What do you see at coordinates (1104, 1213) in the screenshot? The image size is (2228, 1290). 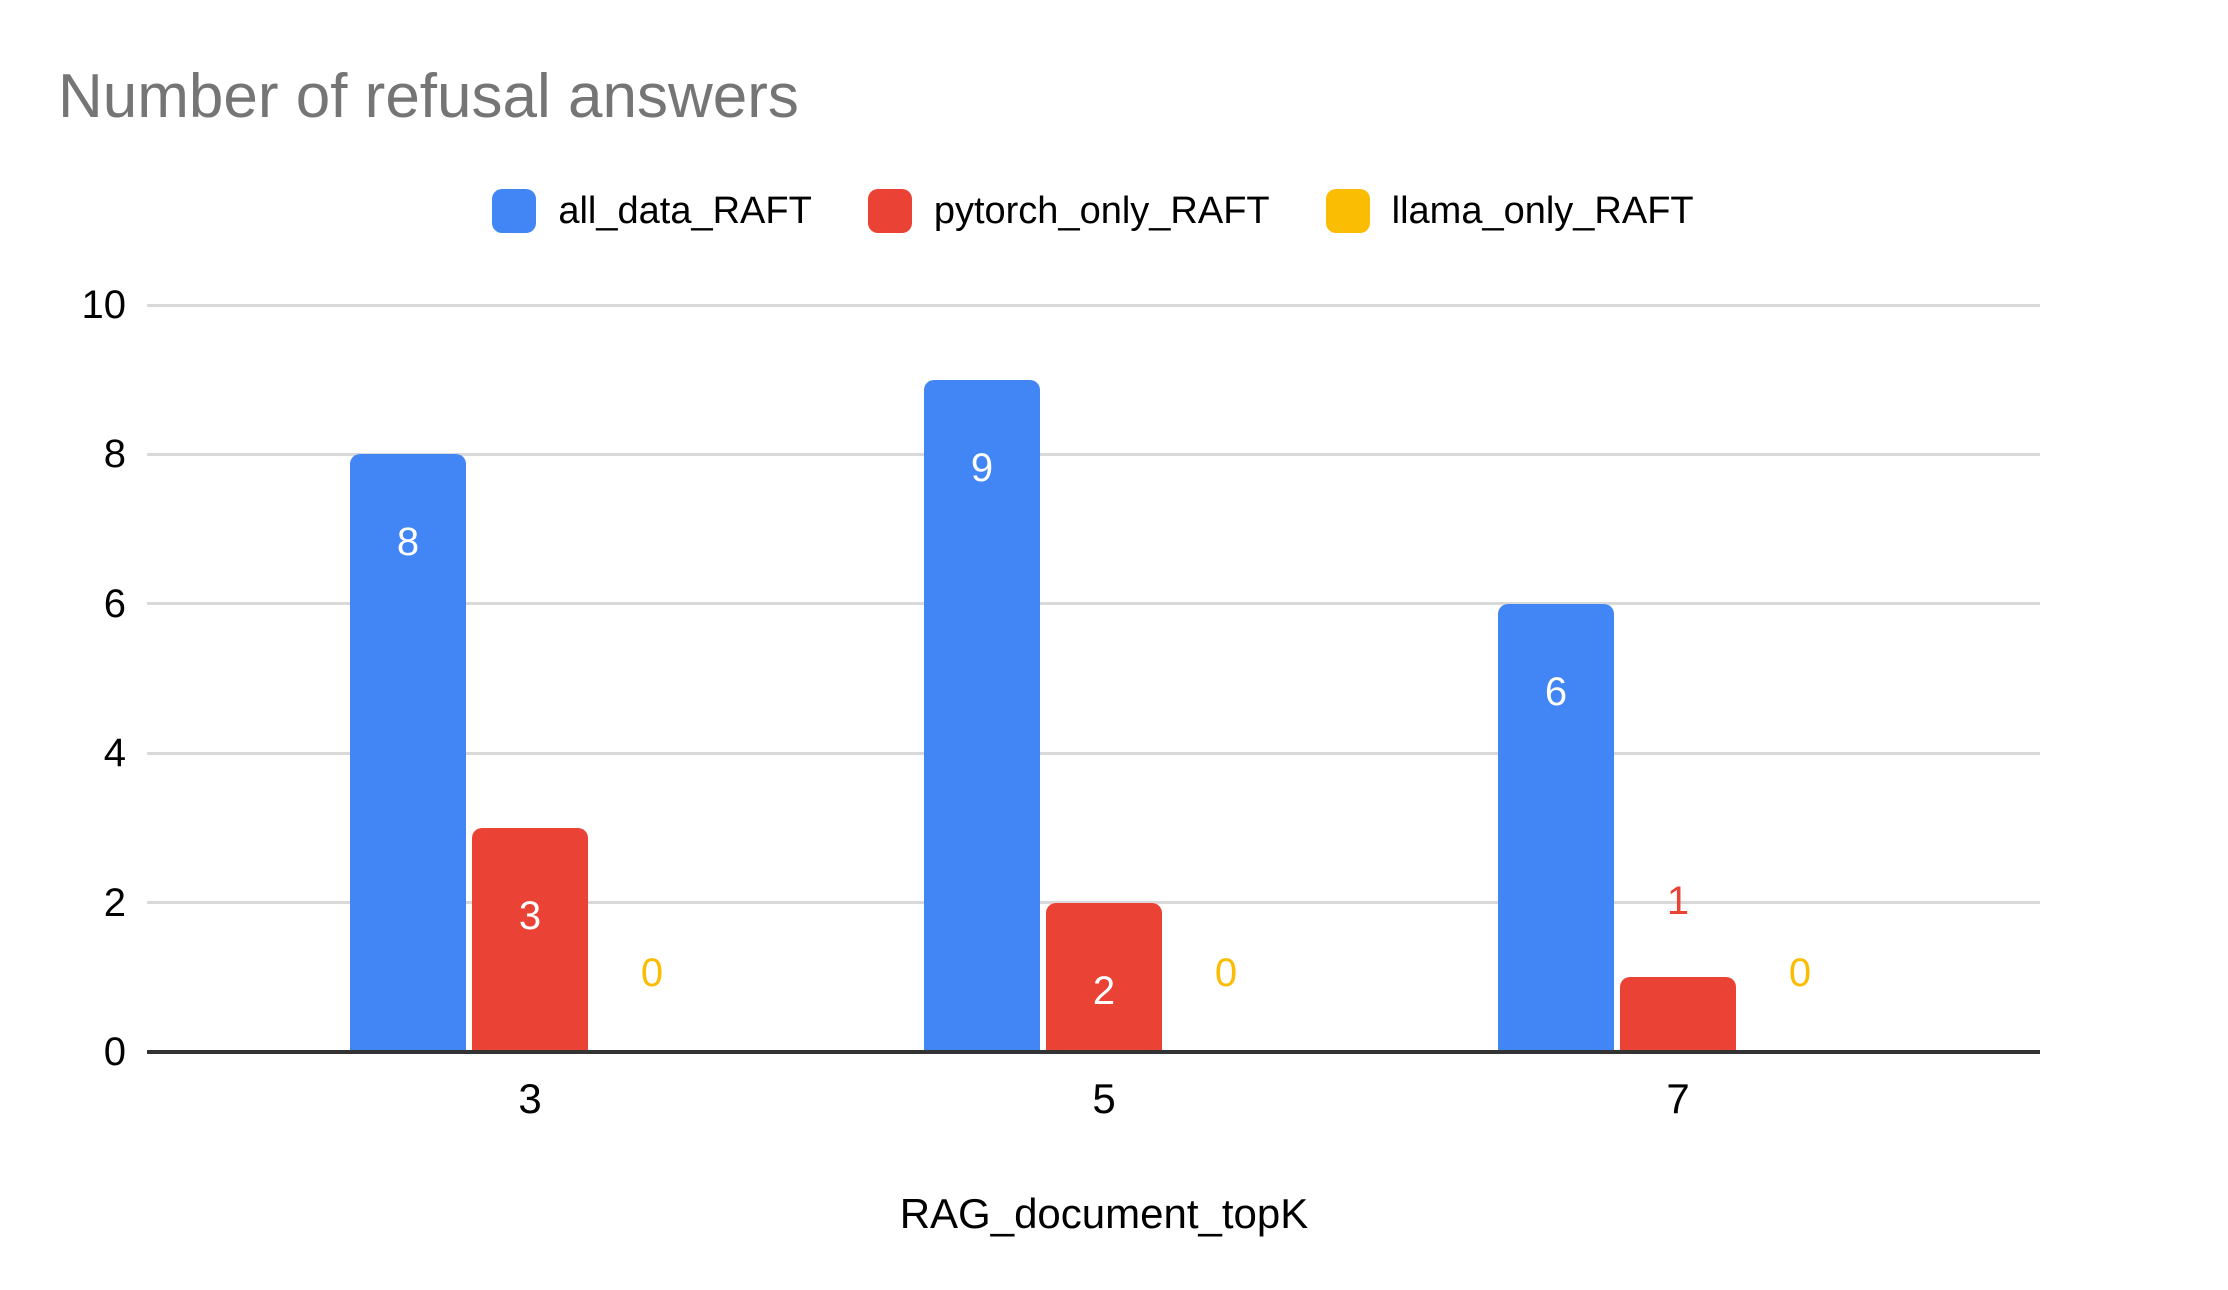 I see `x-axis-title: RAG_document_topK` at bounding box center [1104, 1213].